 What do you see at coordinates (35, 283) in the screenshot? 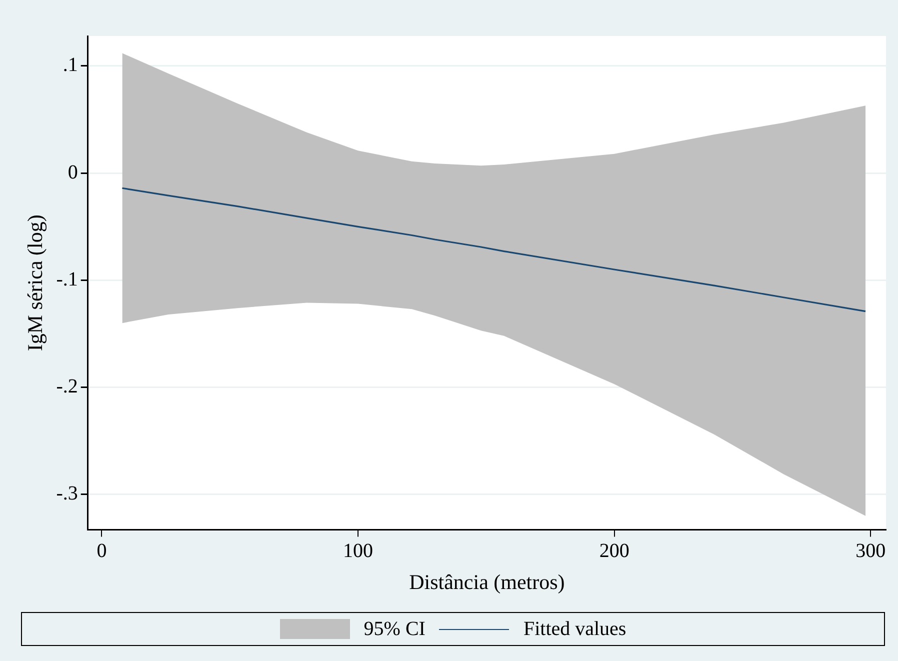
I see `y-axis-title: IgM sérica (log)` at bounding box center [35, 283].